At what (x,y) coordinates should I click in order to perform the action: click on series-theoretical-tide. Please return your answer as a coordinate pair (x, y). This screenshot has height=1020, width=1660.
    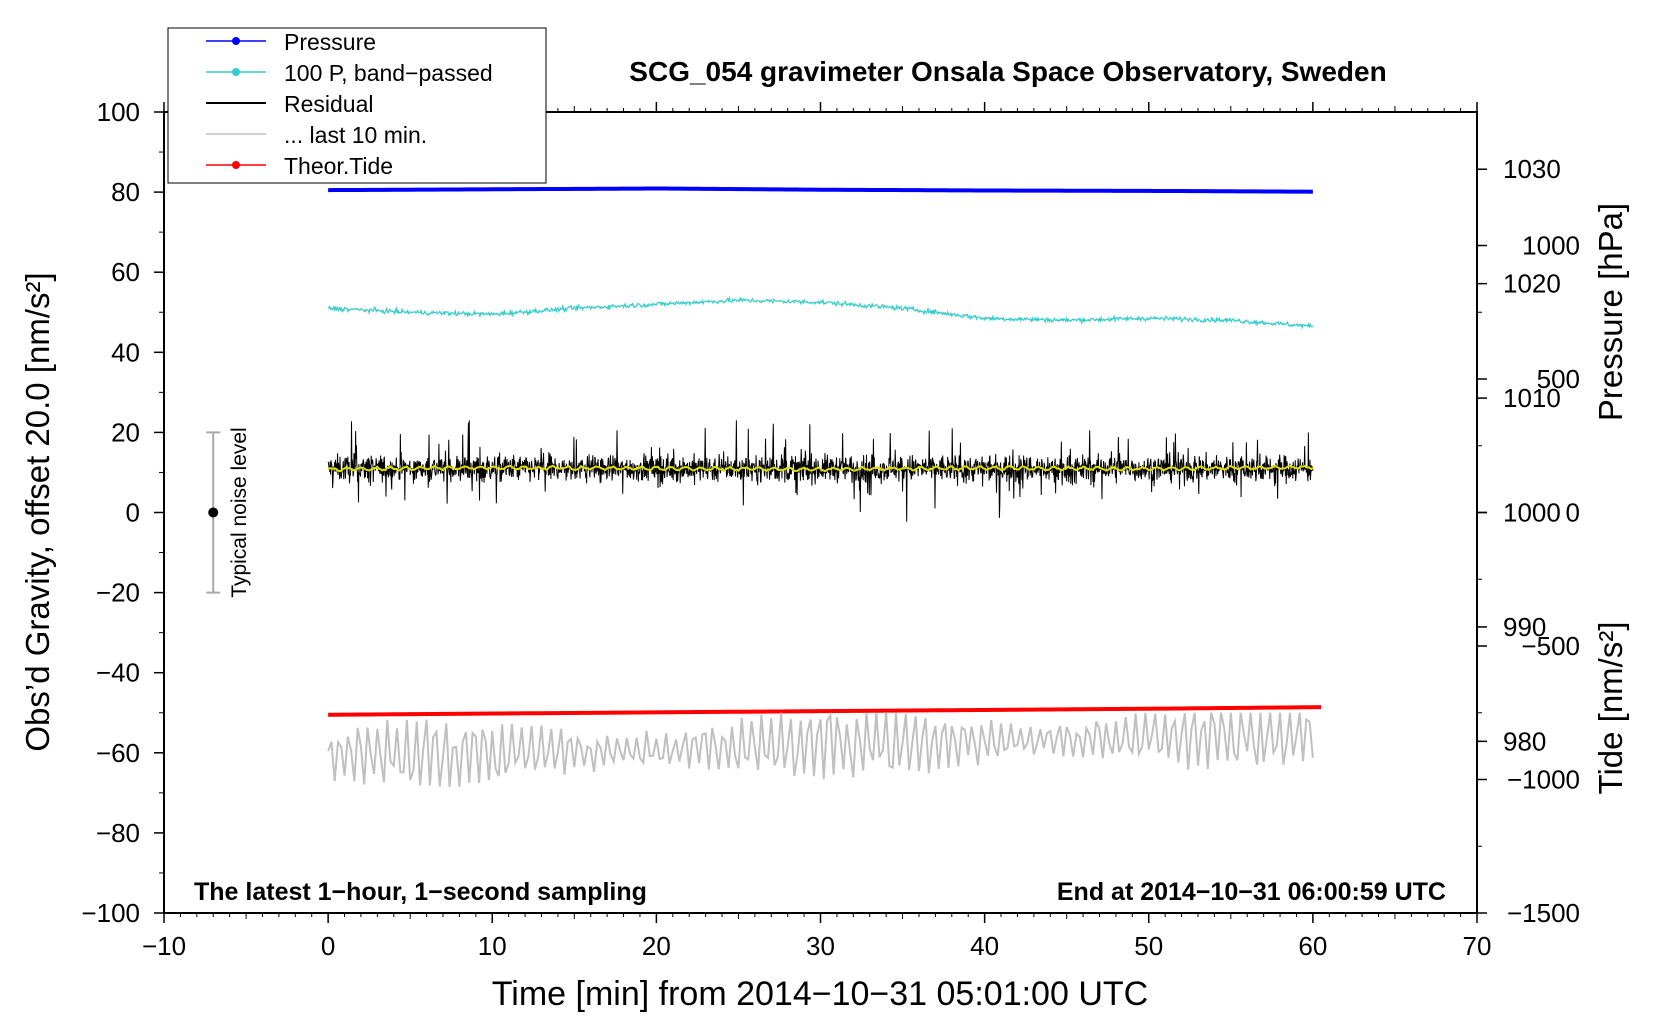
    Looking at the image, I should click on (825, 711).